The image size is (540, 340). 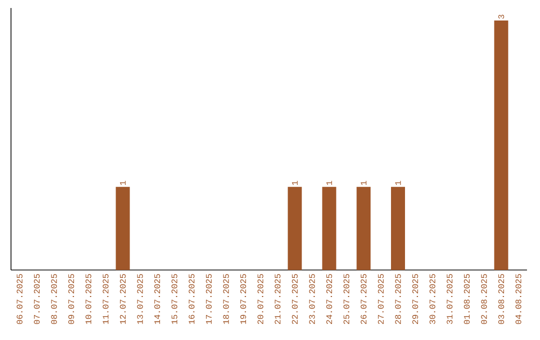 I want to click on x-tick-label: 15.07.2025, so click(x=175, y=299).